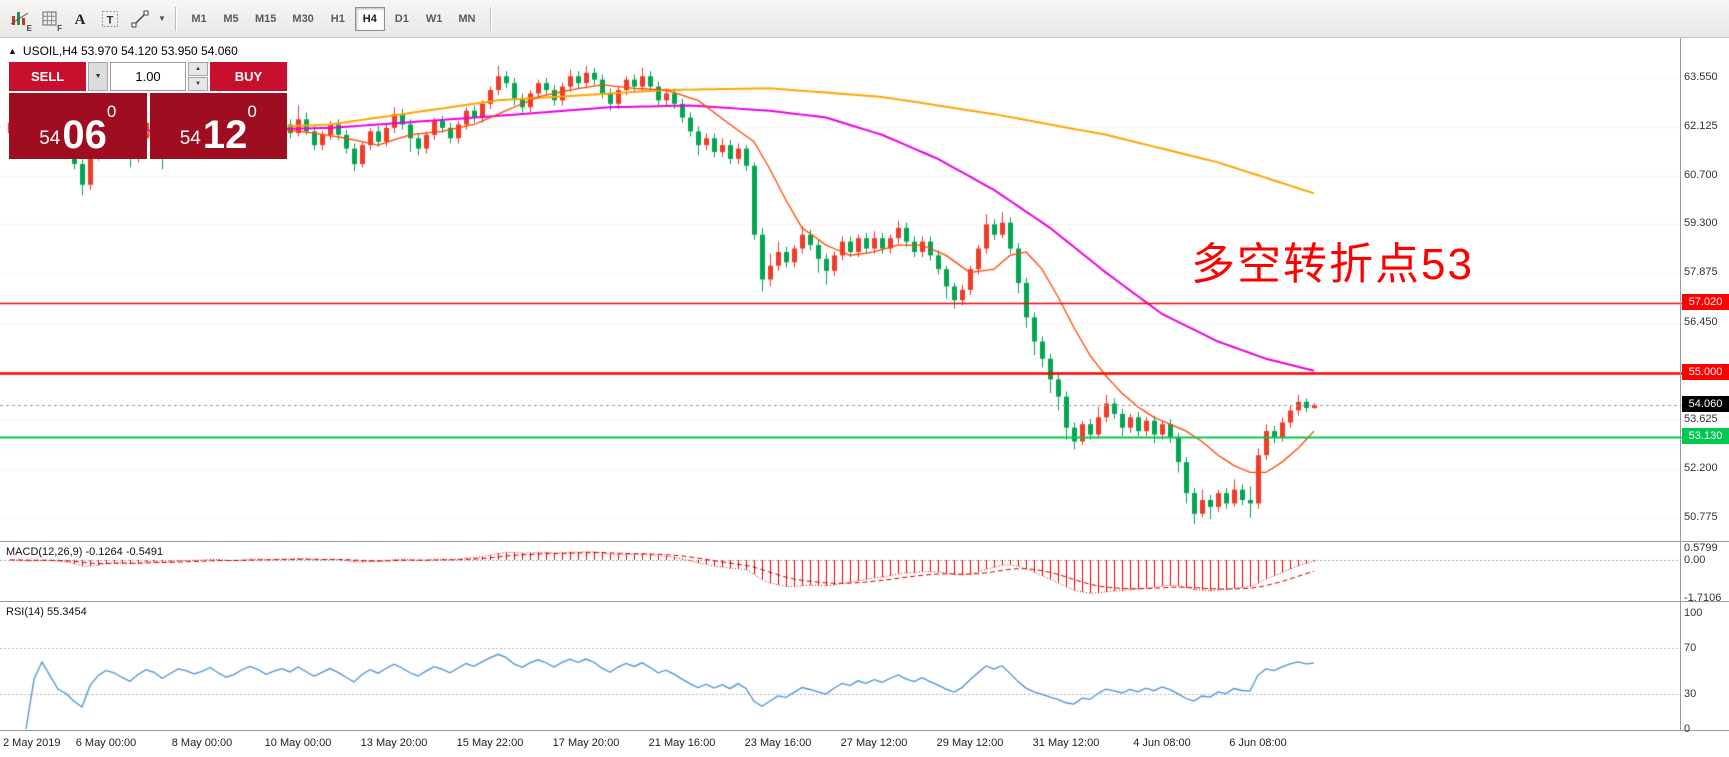  What do you see at coordinates (1258, 743) in the screenshot?
I see `time-axis-label: 6 Jun 08:00` at bounding box center [1258, 743].